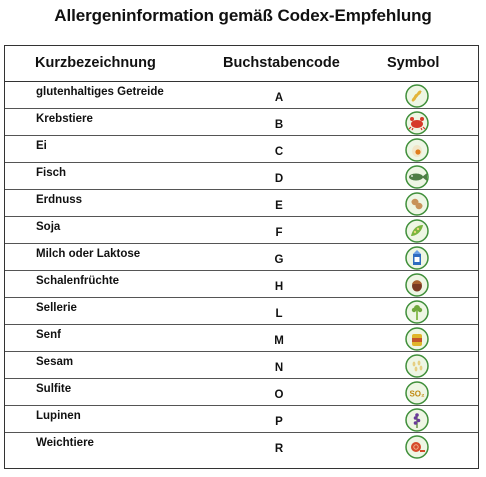  Describe the element at coordinates (64, 119) in the screenshot. I see `allergen-name: Krebstiere` at that location.